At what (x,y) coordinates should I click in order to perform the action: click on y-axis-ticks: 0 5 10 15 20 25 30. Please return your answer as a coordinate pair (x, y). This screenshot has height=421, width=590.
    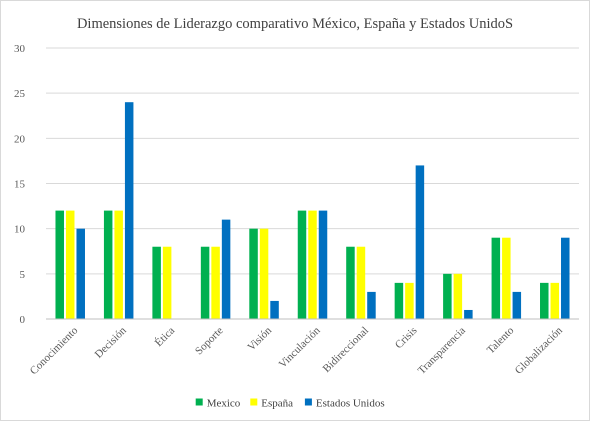
    Looking at the image, I should click on (20, 184).